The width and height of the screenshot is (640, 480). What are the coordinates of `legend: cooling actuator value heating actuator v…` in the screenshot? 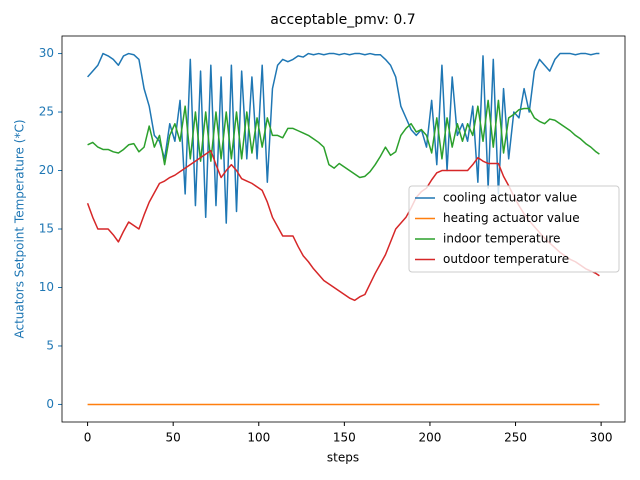 It's located at (514, 229).